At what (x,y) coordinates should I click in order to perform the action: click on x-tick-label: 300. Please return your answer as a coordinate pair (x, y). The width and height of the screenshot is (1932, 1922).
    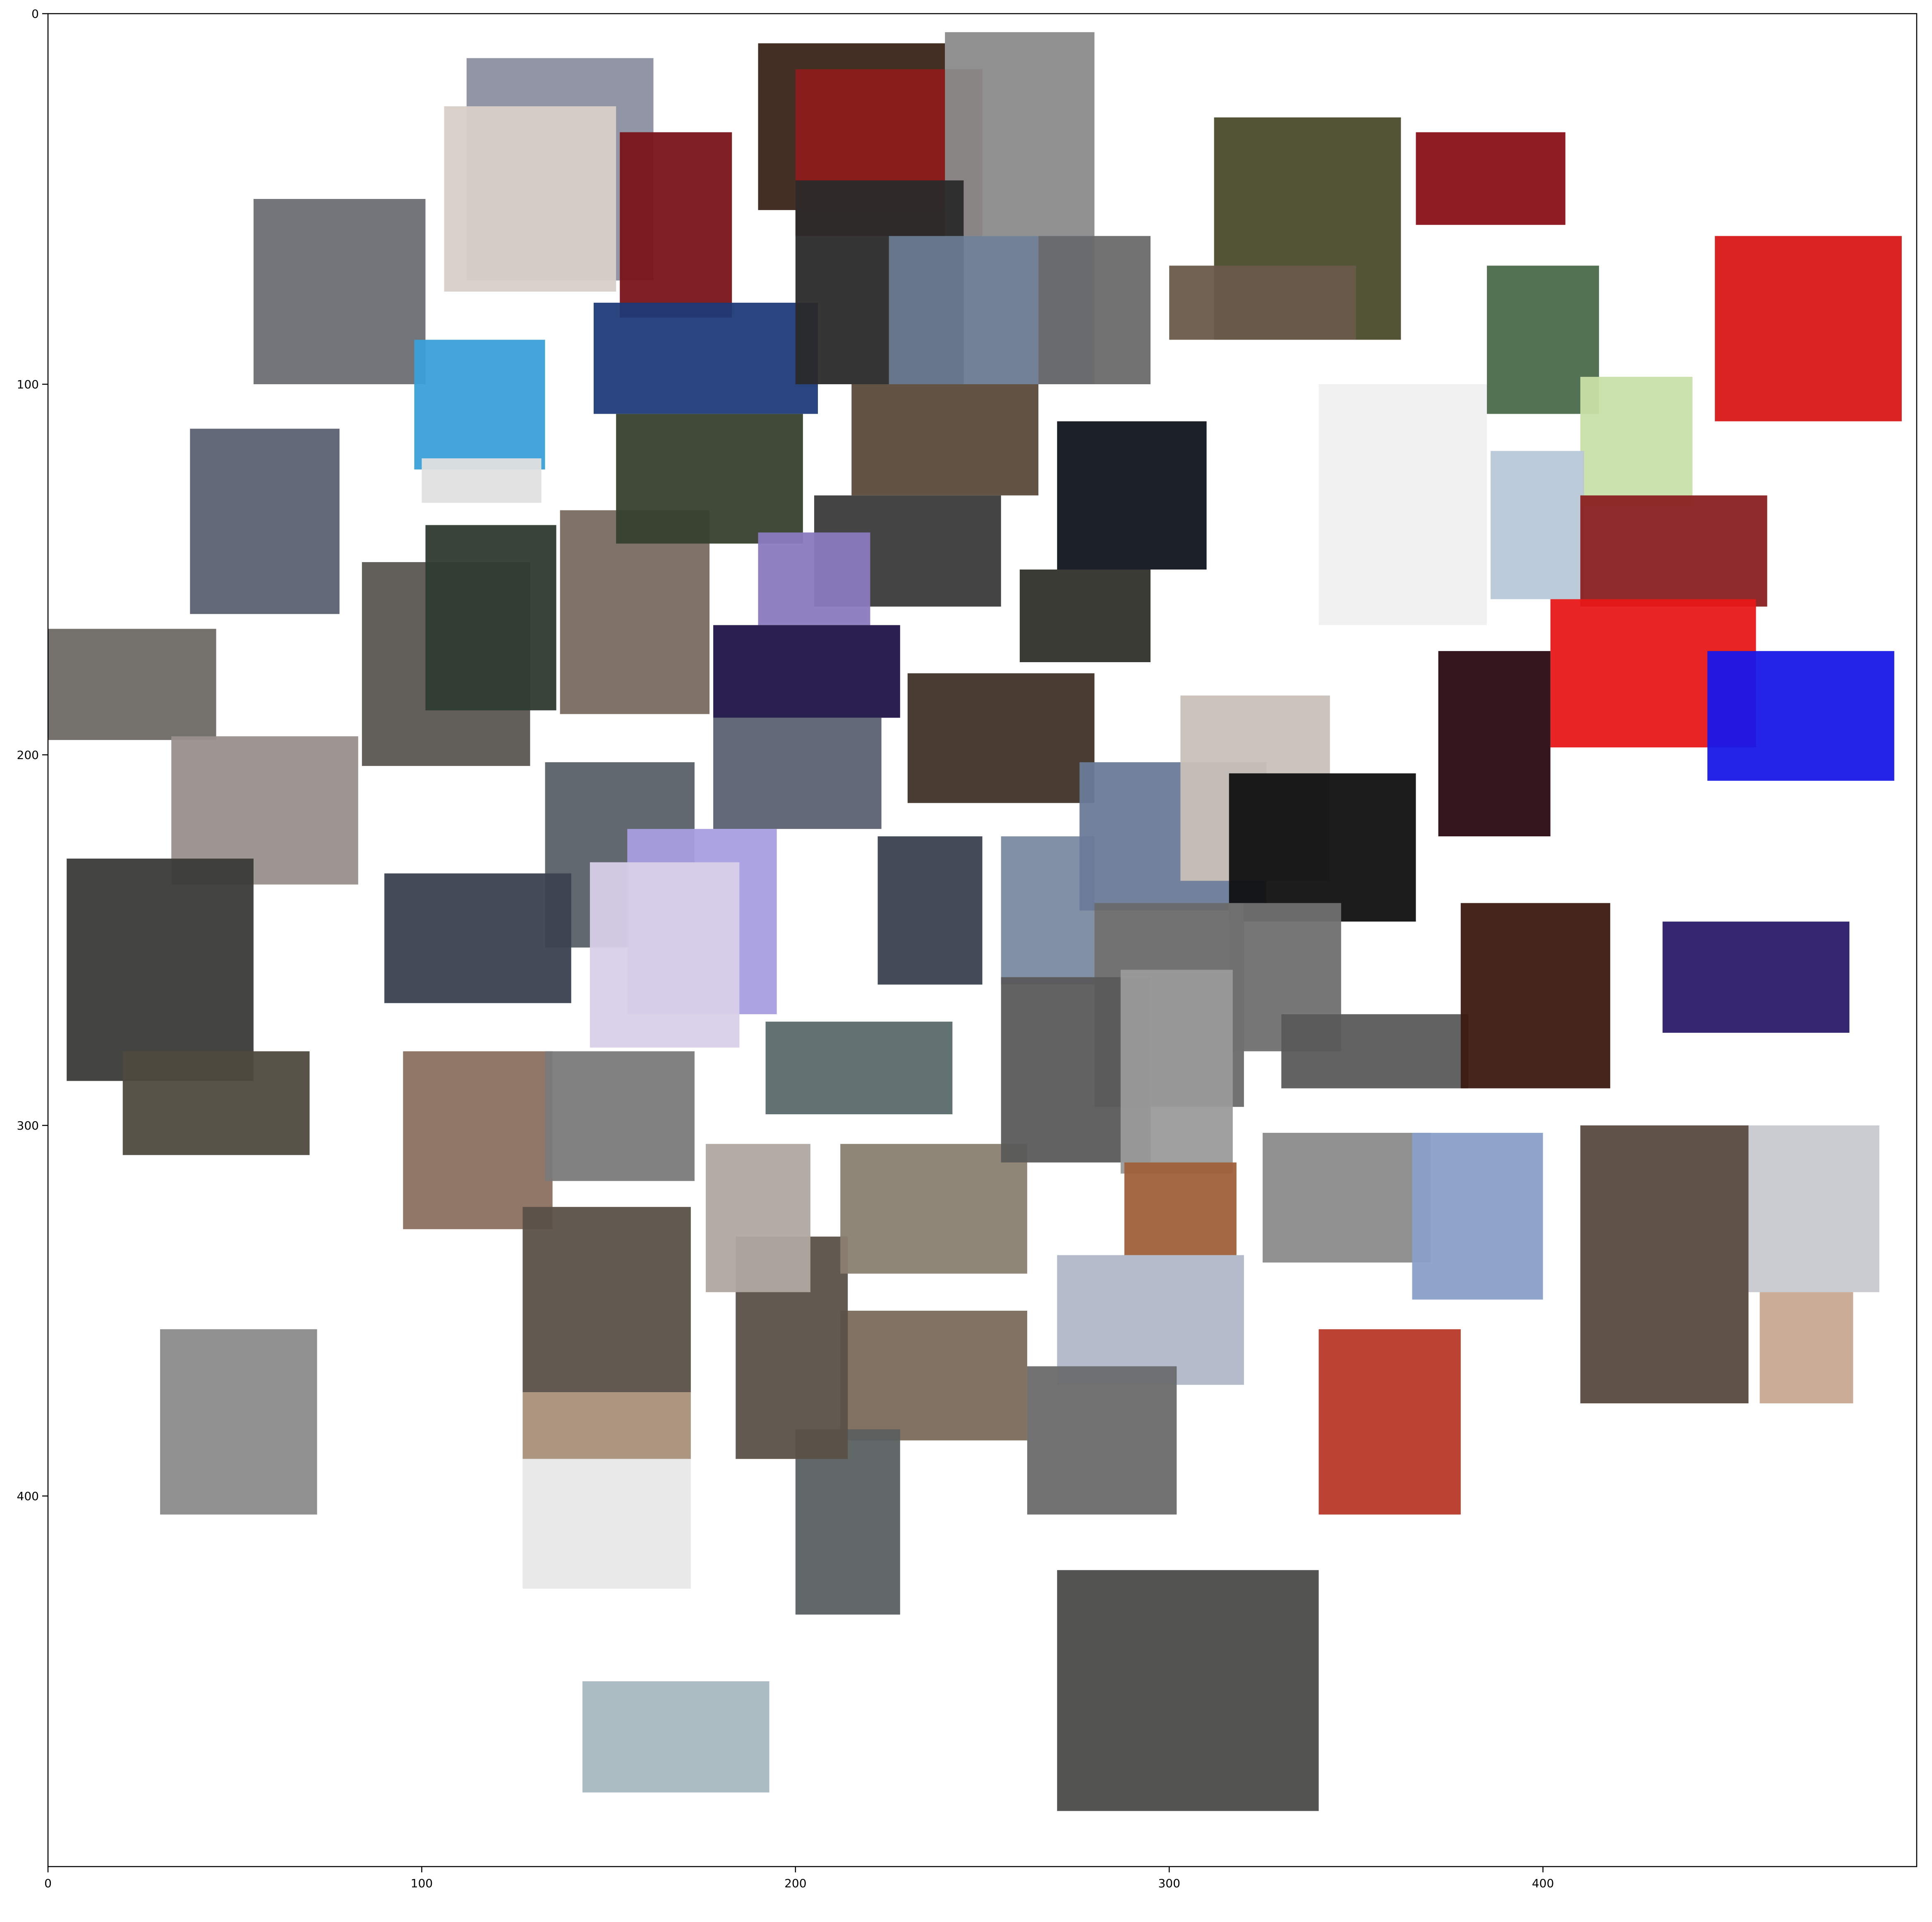
    Looking at the image, I should click on (1169, 1884).